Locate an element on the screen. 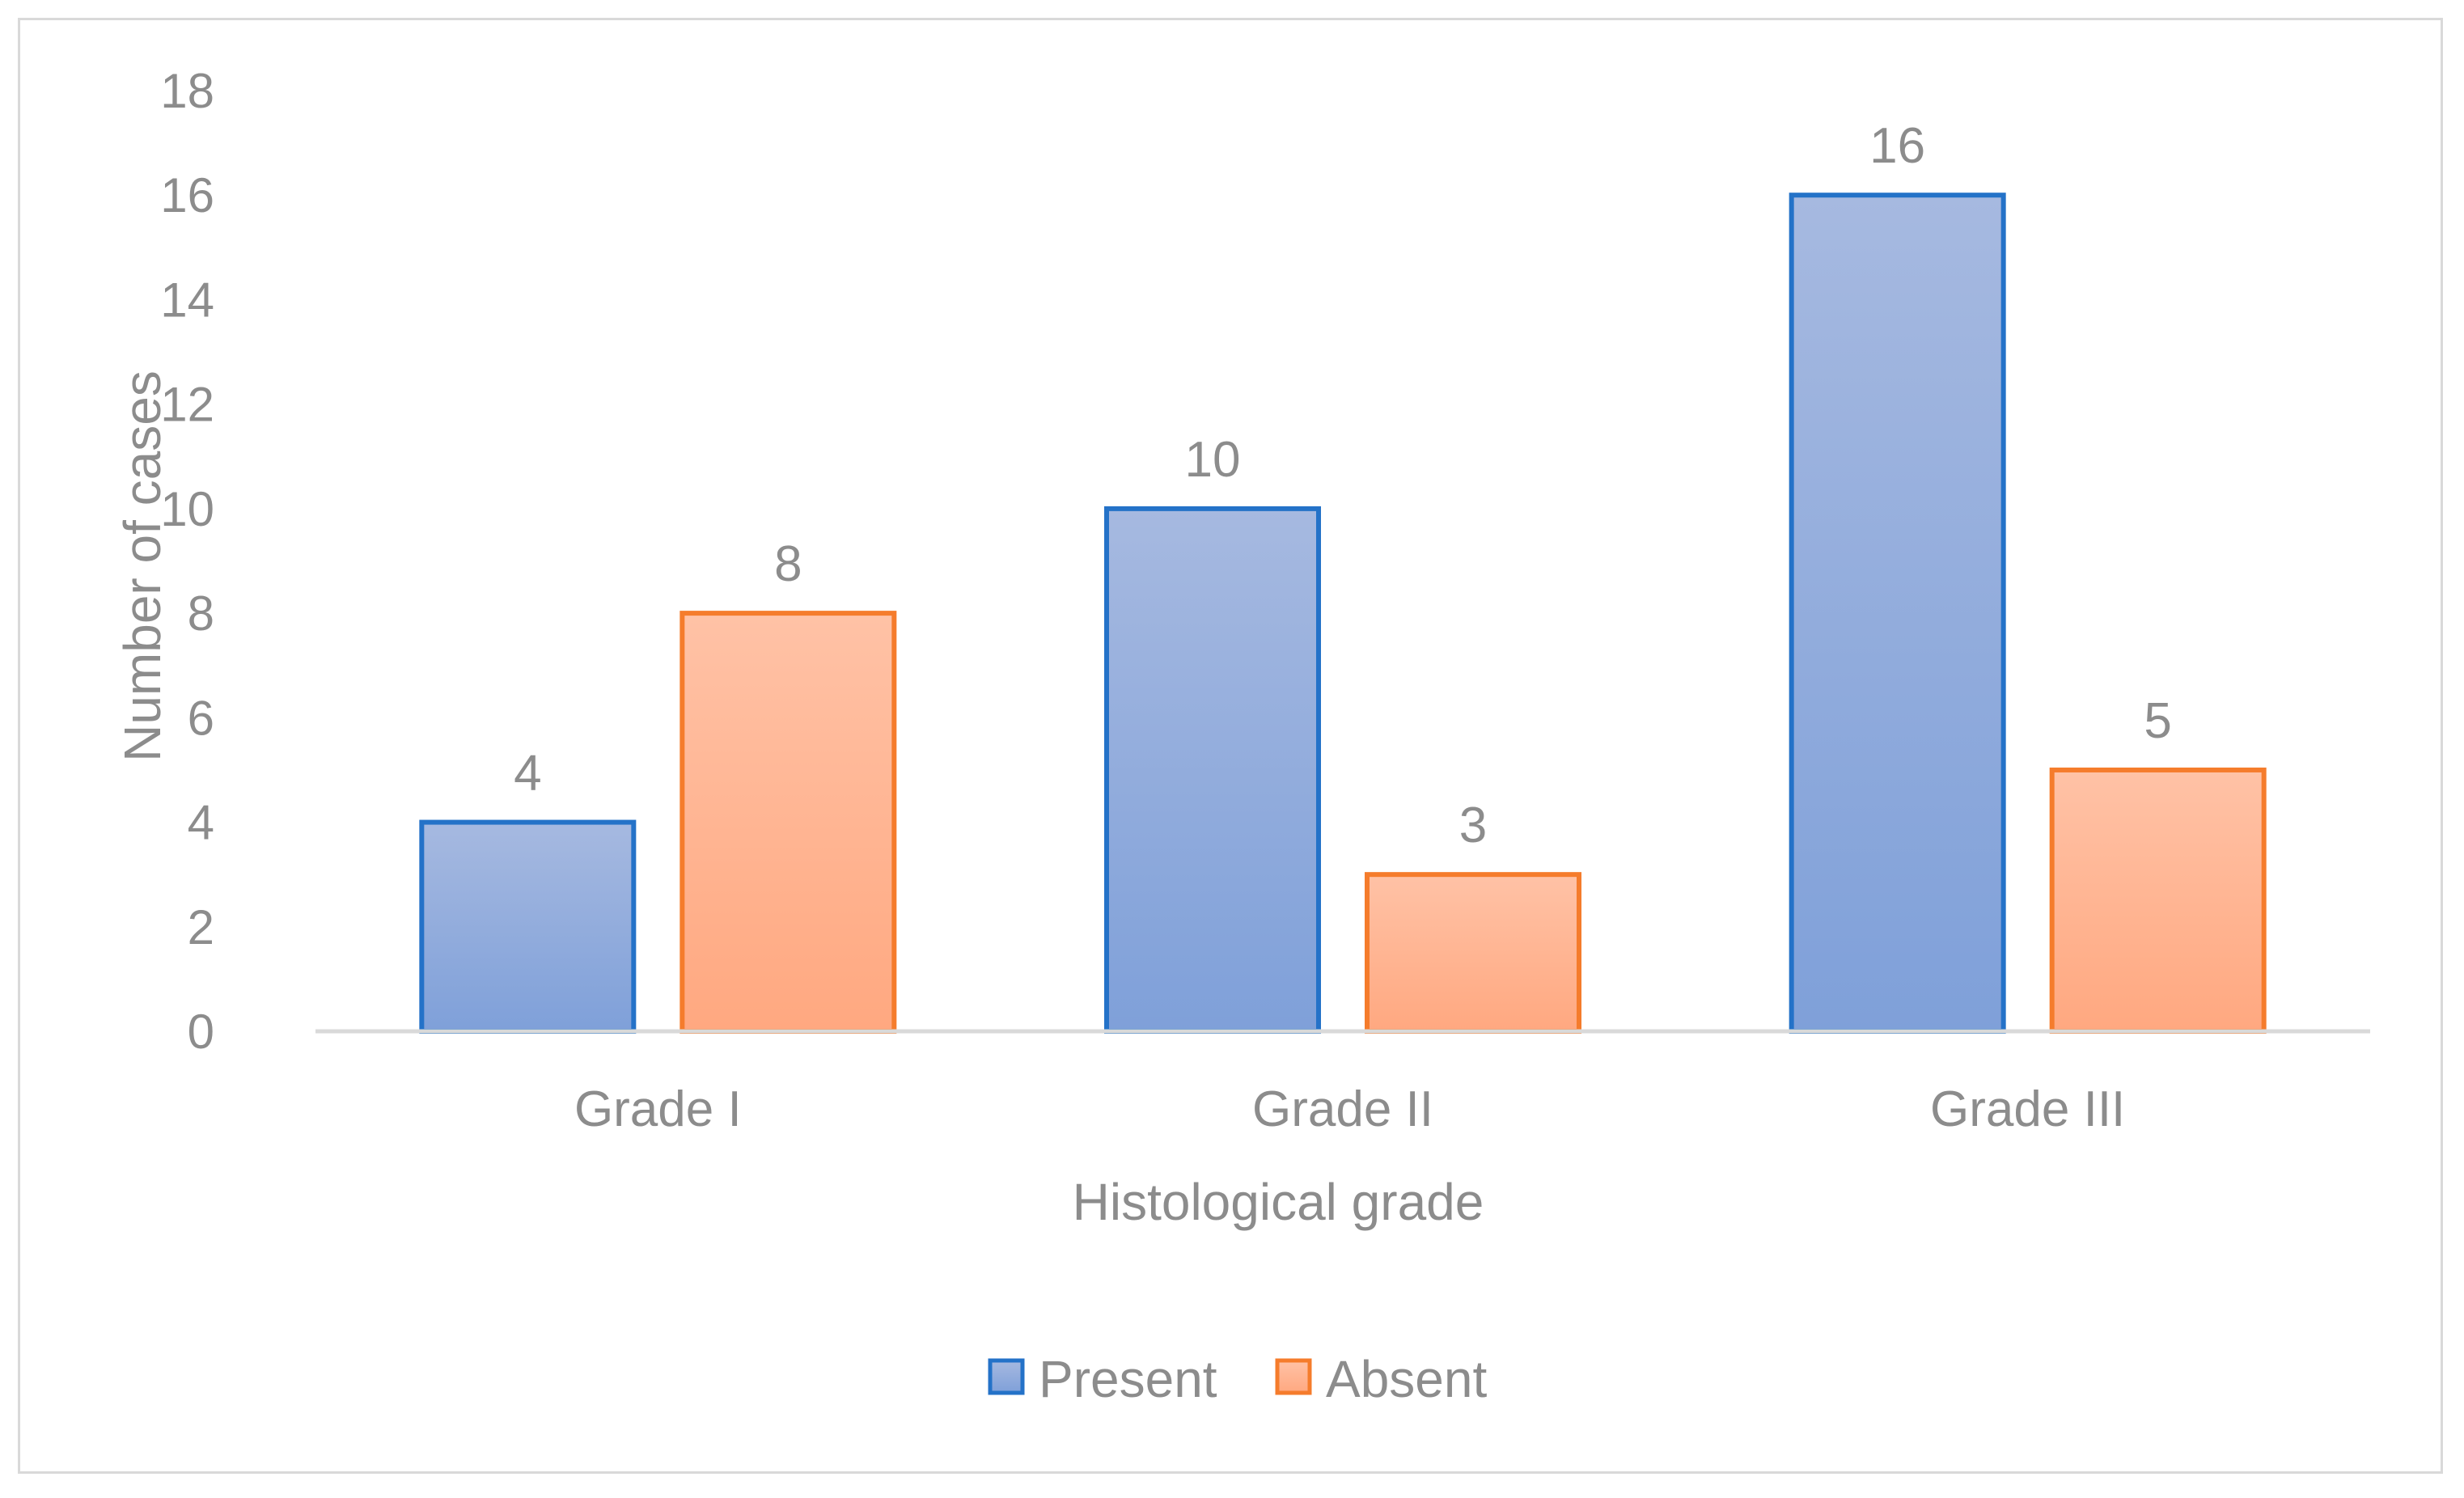  legend-label-absent: Absent is located at coordinates (1406, 1379).